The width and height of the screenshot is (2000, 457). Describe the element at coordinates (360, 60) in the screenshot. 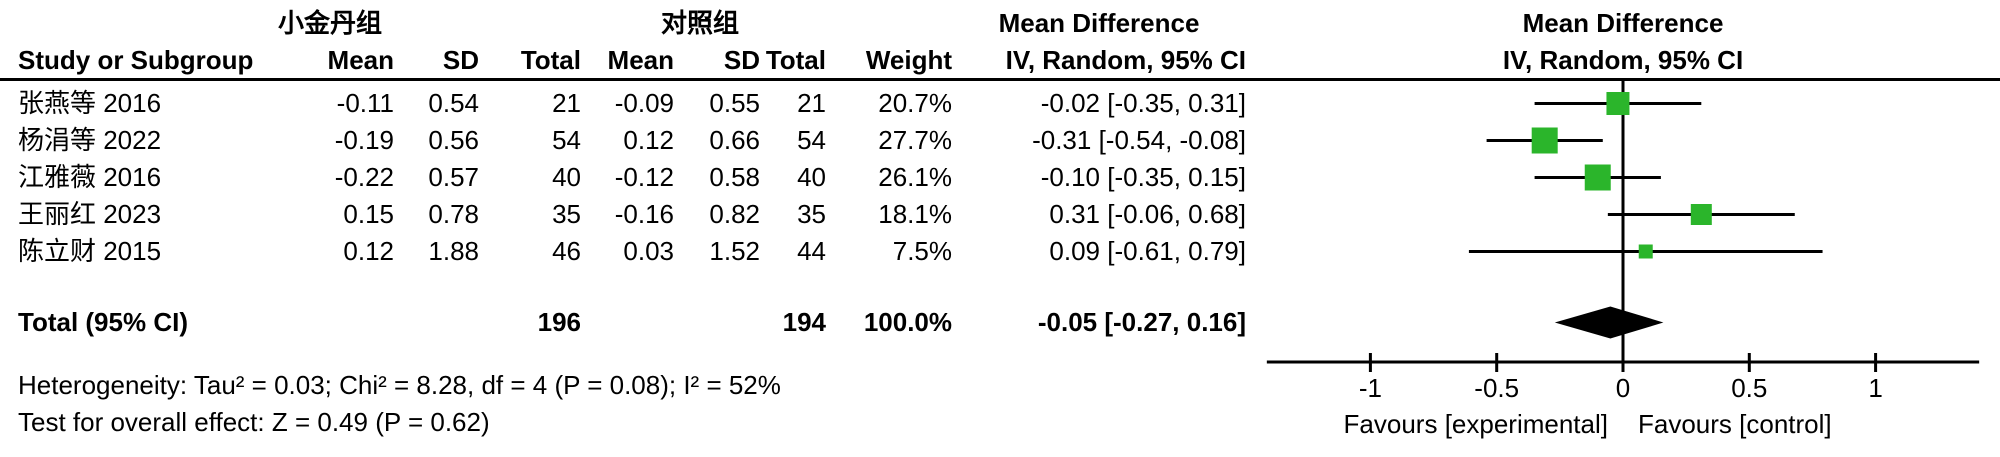

I see `col-header-mean-exp: Mean` at that location.